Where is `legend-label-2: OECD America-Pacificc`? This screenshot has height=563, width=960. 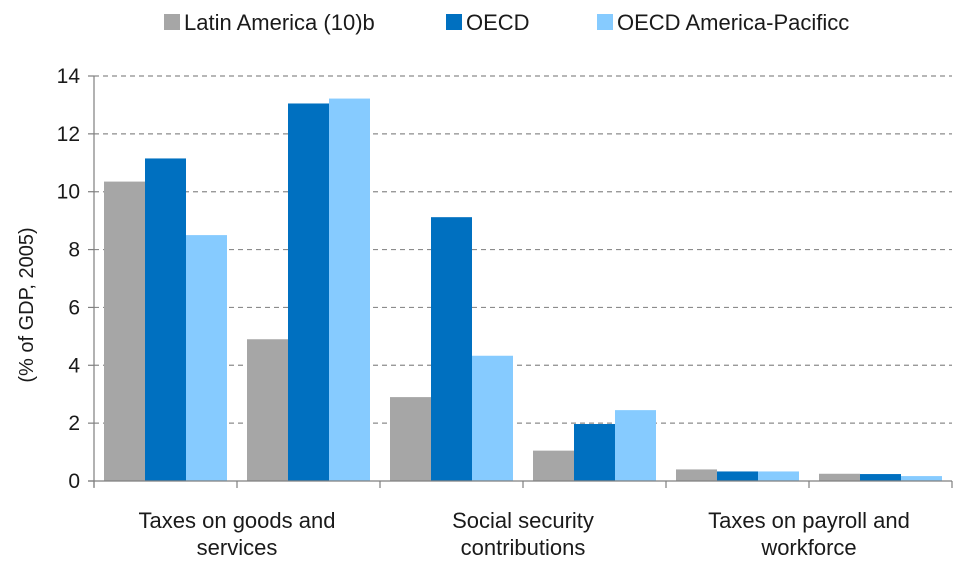
legend-label-2: OECD America-Pacificc is located at coordinates (733, 22).